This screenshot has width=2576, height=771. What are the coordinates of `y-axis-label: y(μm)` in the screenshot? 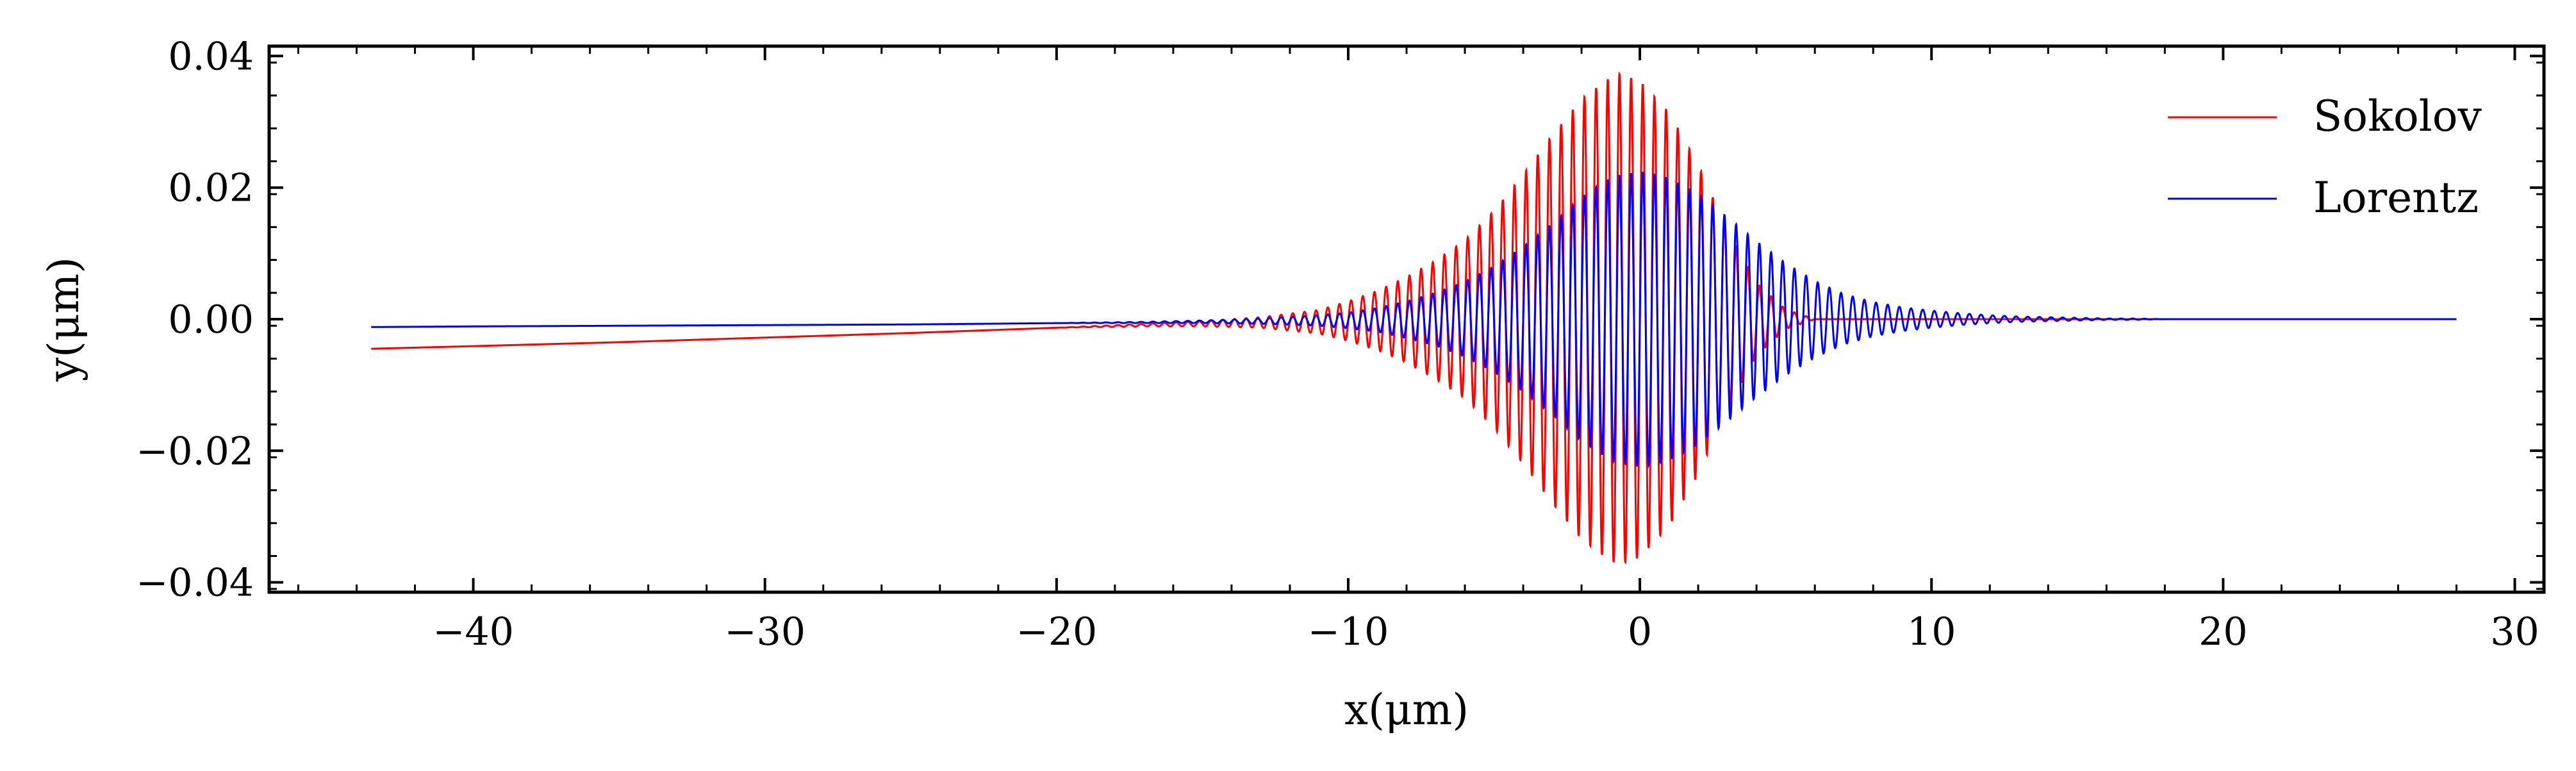 It's located at (63, 320).